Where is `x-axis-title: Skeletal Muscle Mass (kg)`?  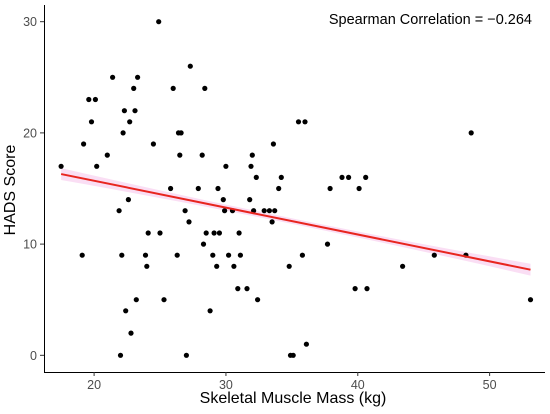
x-axis-title: Skeletal Muscle Mass (kg) is located at coordinates (293, 398).